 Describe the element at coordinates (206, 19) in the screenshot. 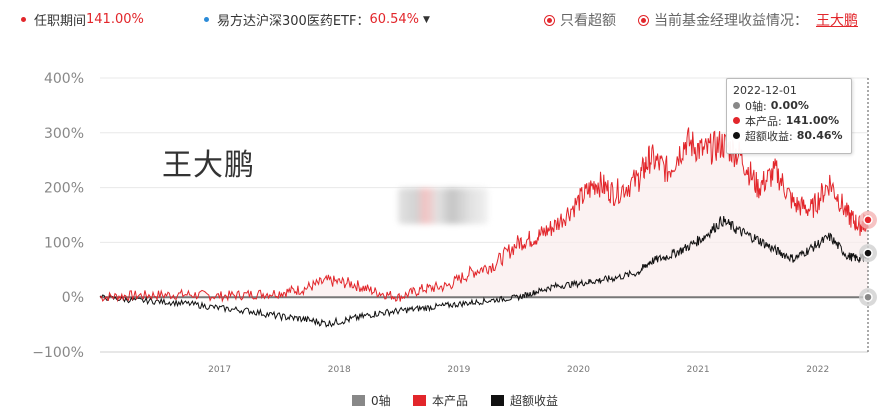

I see `index-dot-icon` at that location.